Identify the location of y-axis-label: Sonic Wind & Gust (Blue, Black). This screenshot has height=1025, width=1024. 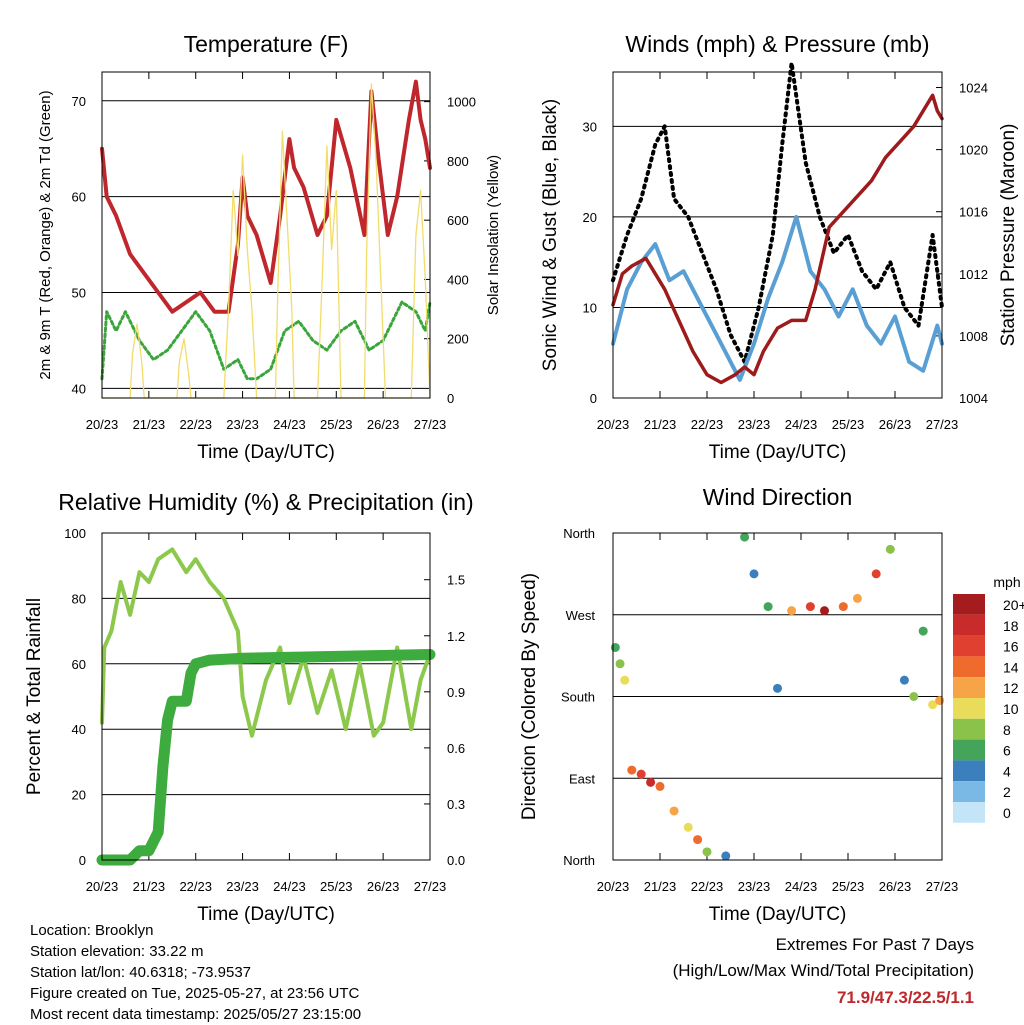
(550, 235).